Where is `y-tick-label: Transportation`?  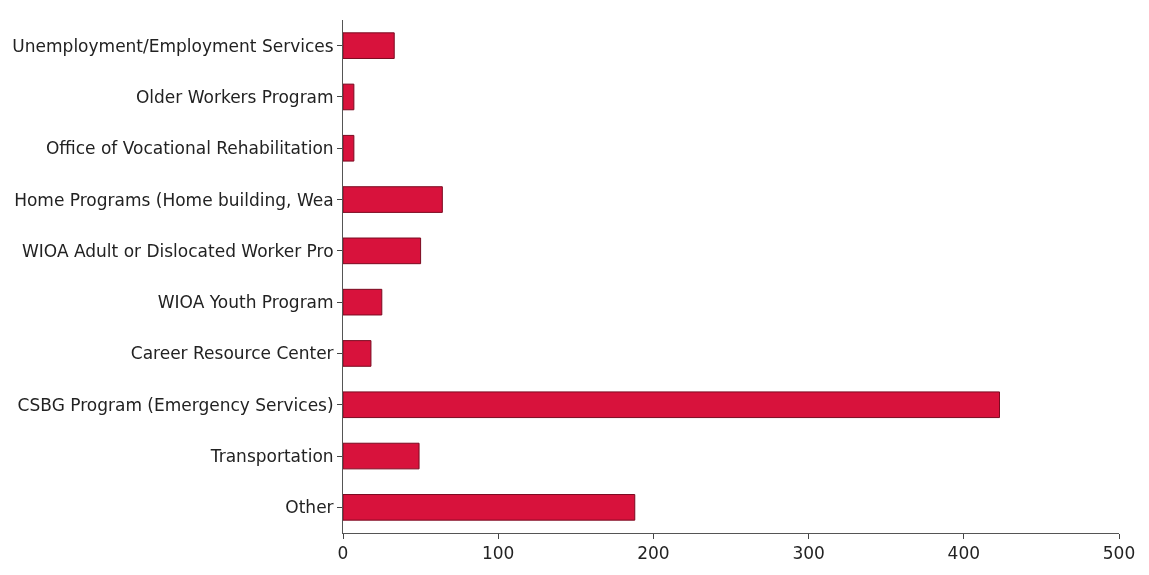 y-tick-label: Transportation is located at coordinates (271, 456).